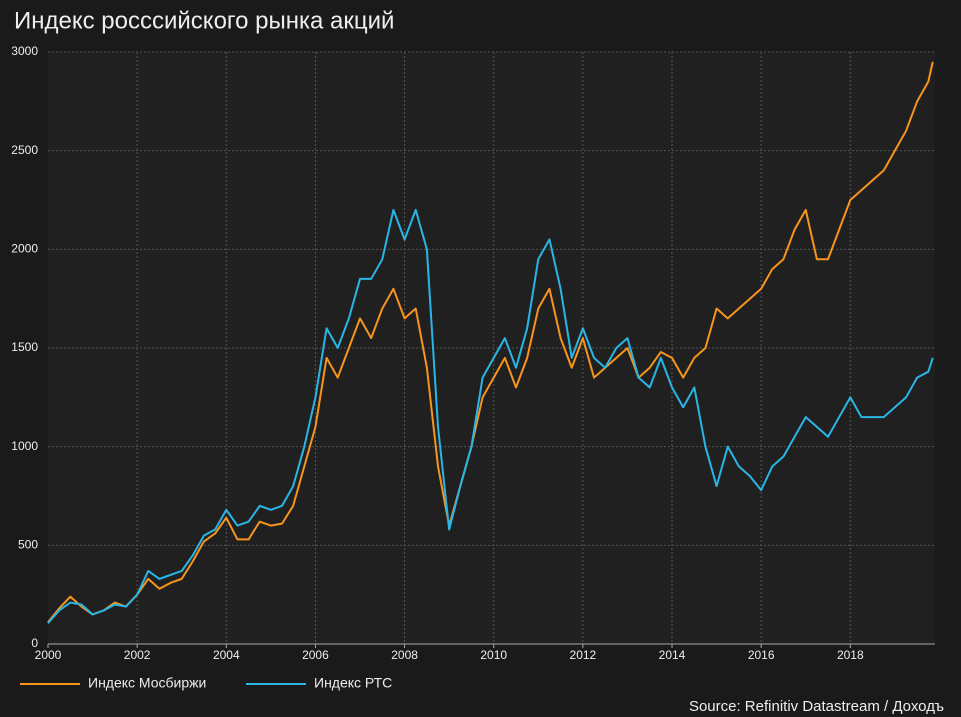  Describe the element at coordinates (24, 51) in the screenshot. I see `y-tick-label: 3000` at that location.